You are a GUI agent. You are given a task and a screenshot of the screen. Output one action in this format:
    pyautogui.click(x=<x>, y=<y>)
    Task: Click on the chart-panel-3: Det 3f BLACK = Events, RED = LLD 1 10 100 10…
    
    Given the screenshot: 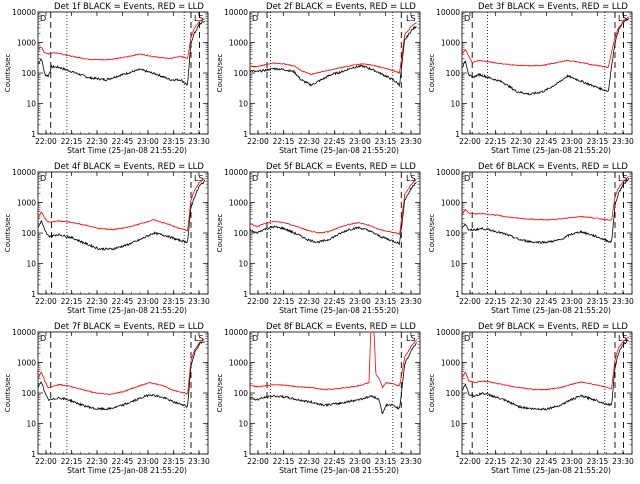 What is the action you would take?
    pyautogui.click(x=531, y=78)
    